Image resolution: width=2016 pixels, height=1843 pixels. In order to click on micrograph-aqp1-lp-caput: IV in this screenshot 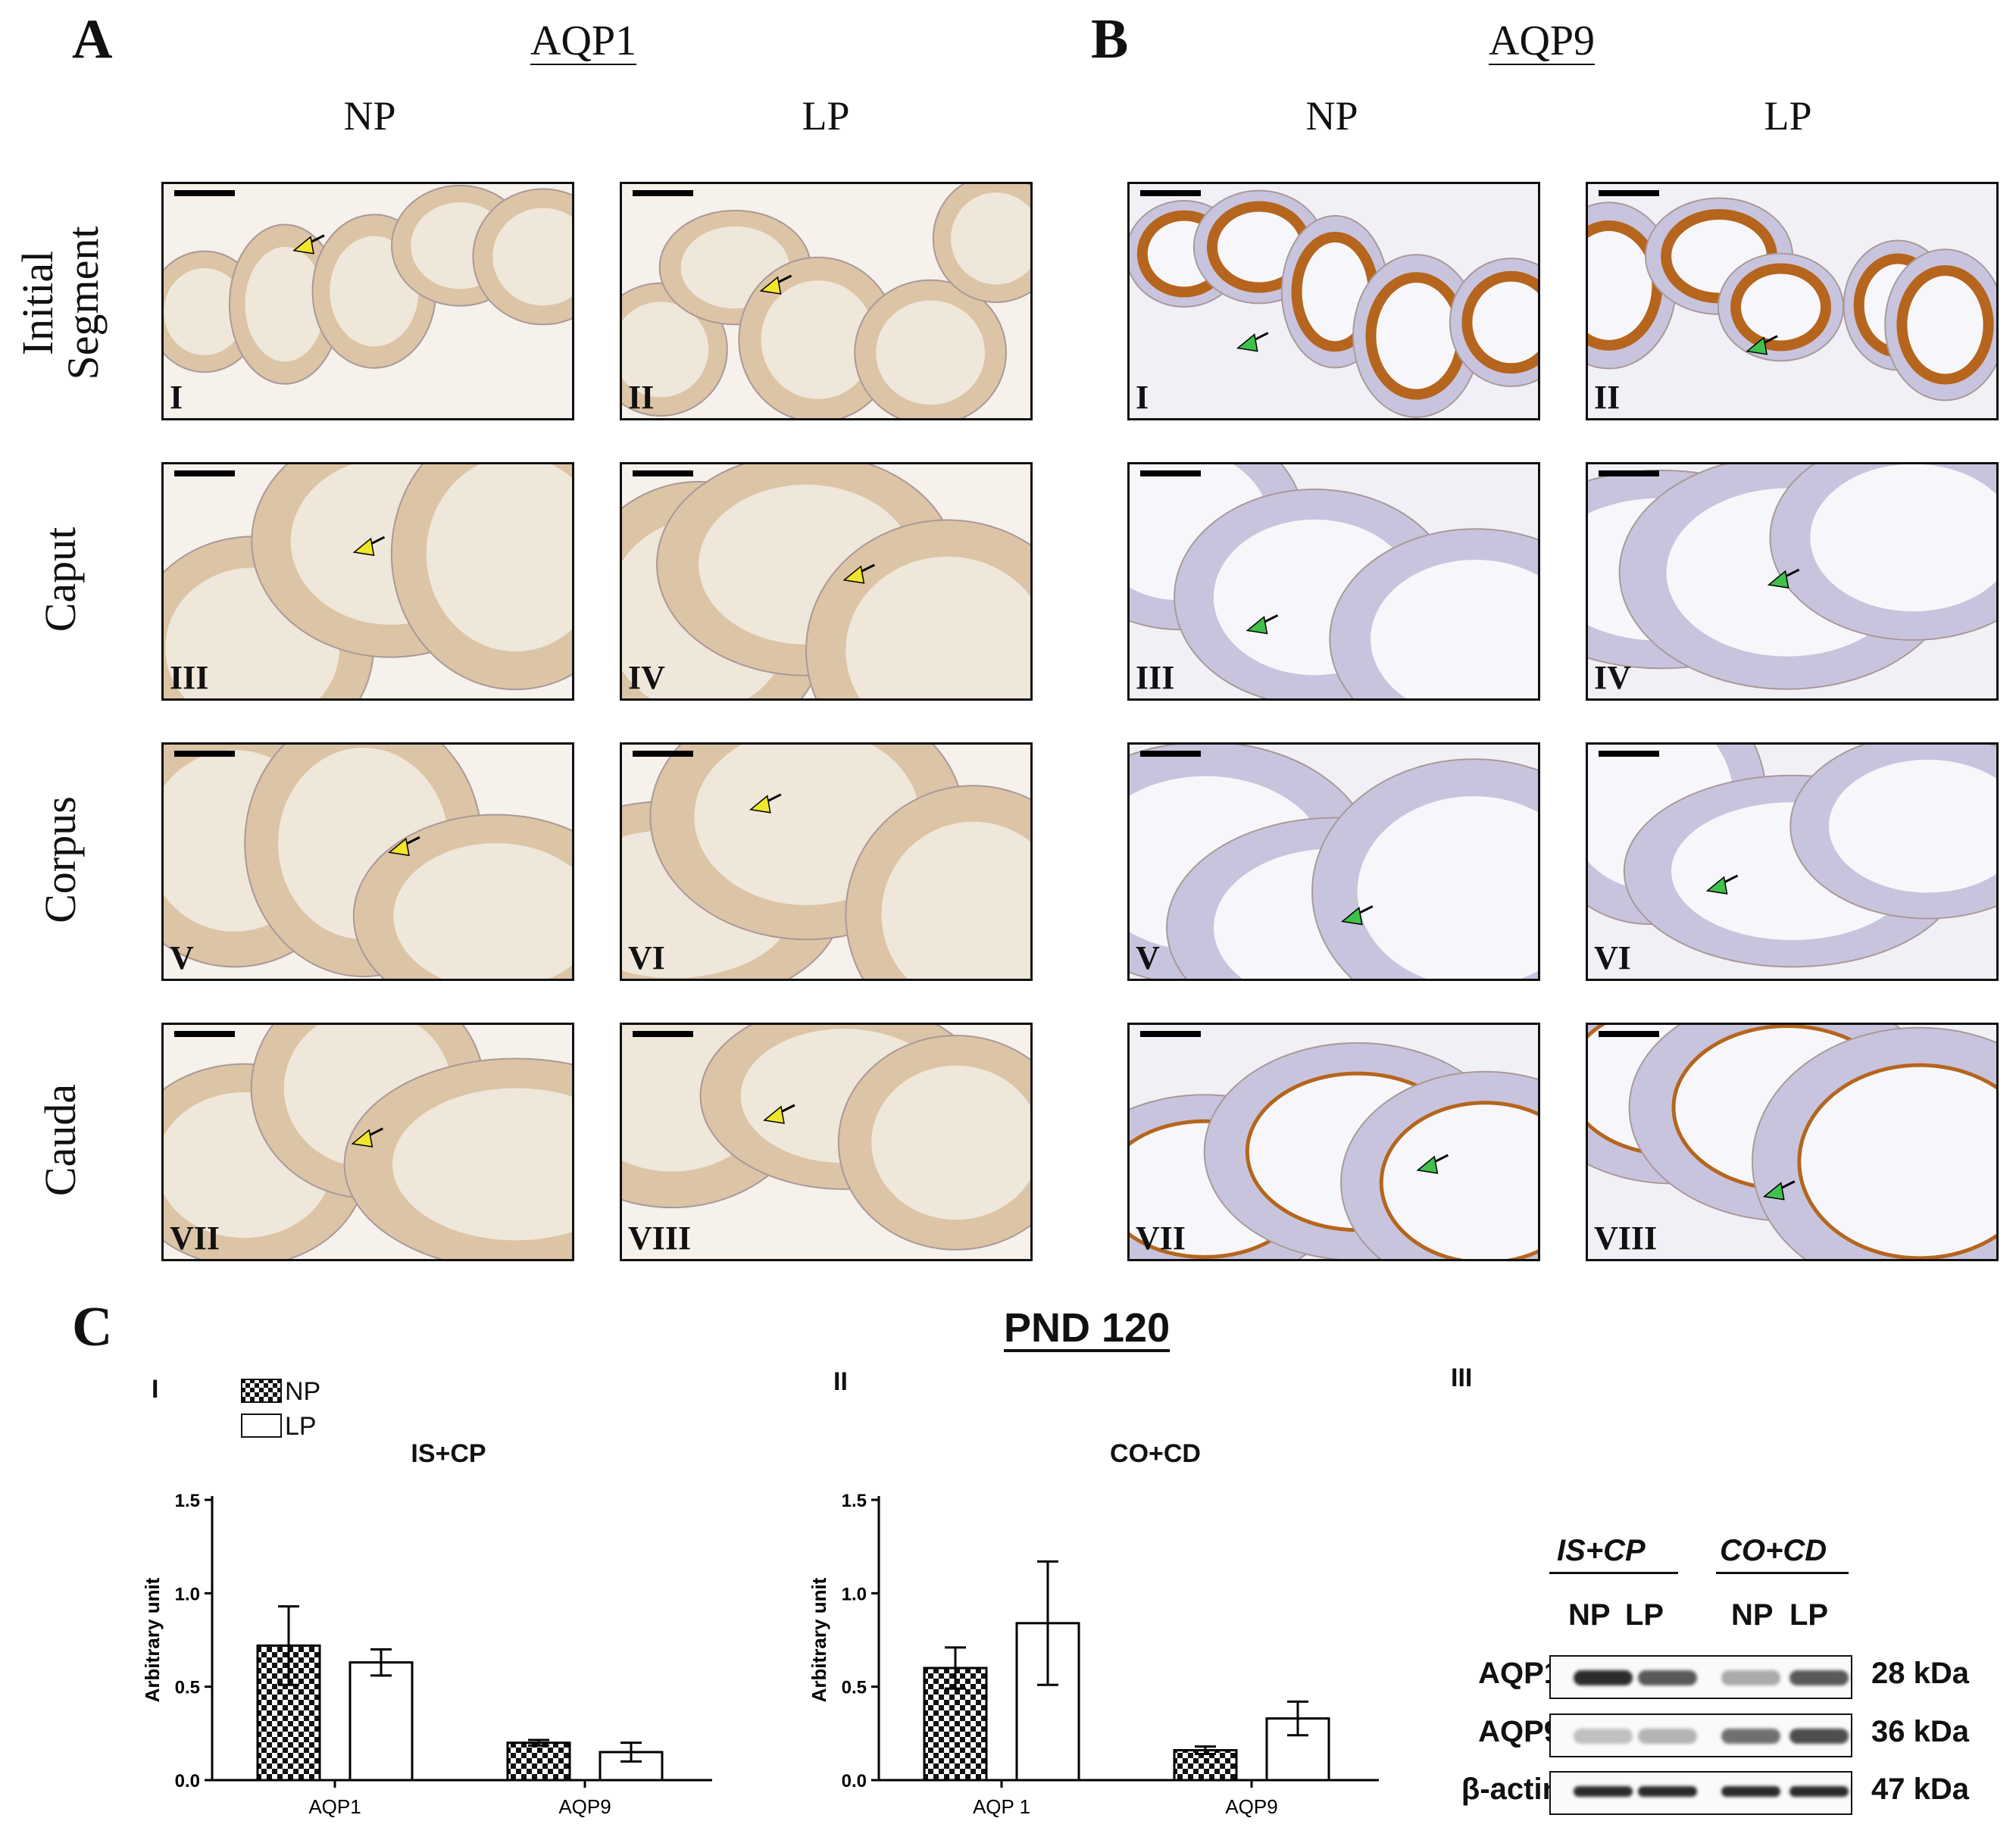, I will do `click(826, 581)`.